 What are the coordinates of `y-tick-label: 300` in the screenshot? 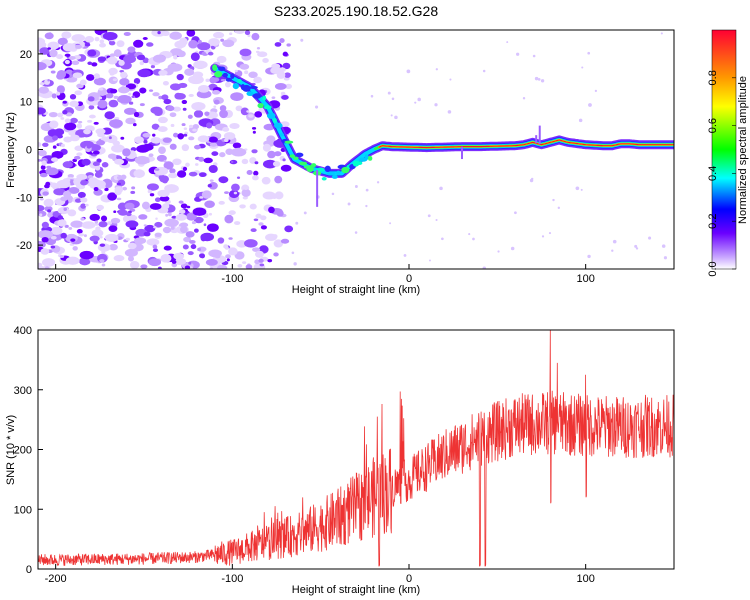 It's located at (23, 391).